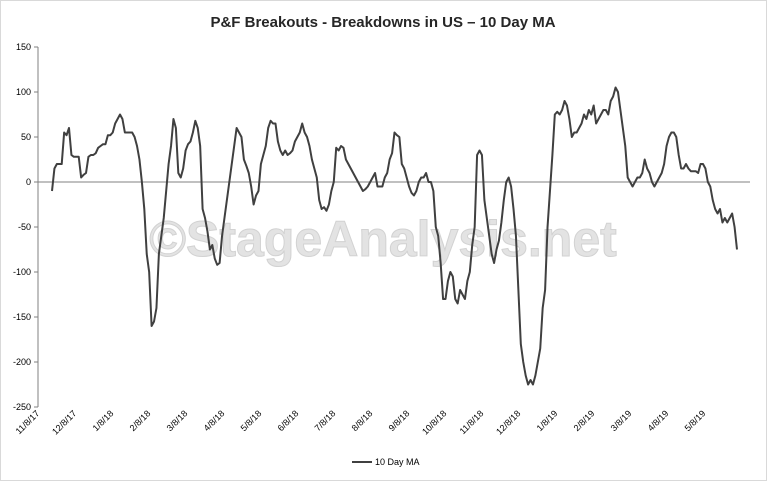  Describe the element at coordinates (325, 420) in the screenshot. I see `x-tick-label: 7/8/18` at that location.